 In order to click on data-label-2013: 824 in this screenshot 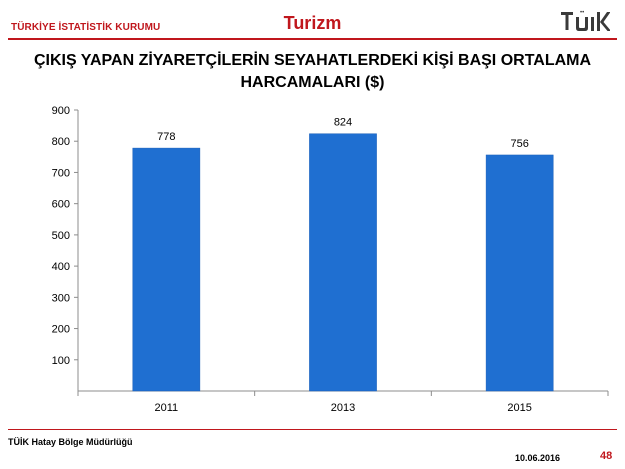, I will do `click(343, 123)`.